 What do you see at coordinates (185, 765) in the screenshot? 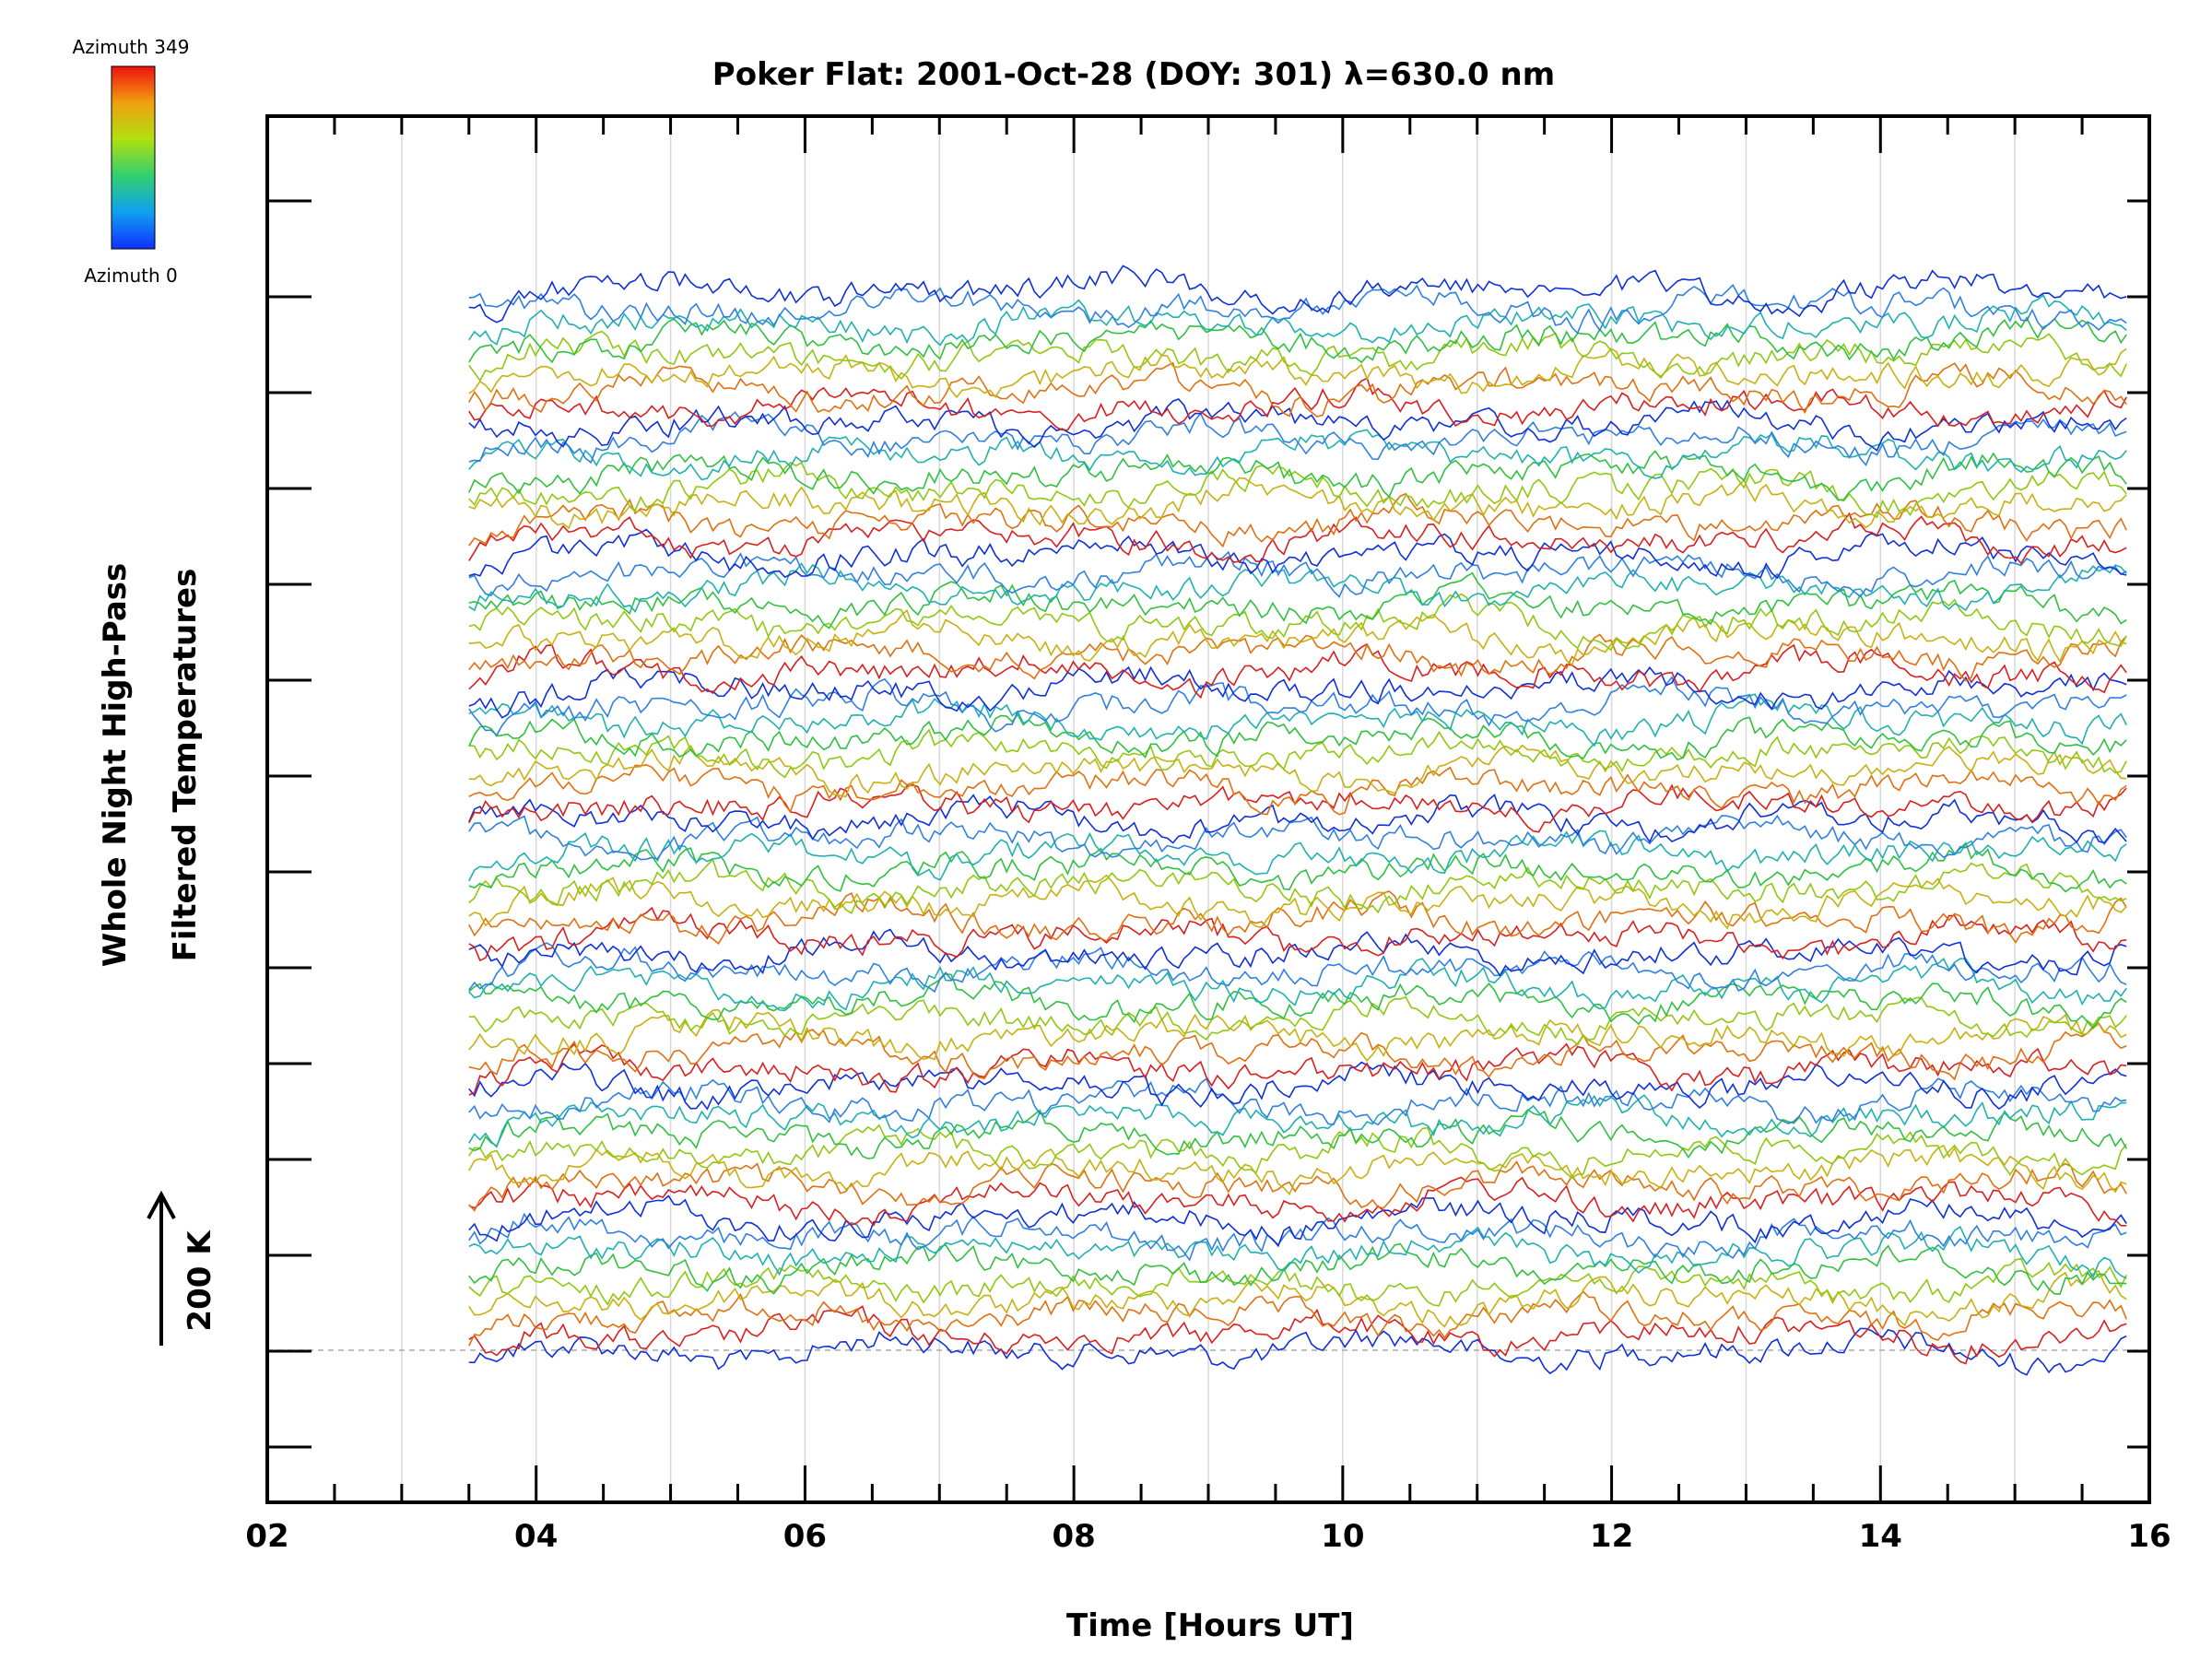
I see `y-axis-label-line2: Filtered Temperatures` at bounding box center [185, 765].